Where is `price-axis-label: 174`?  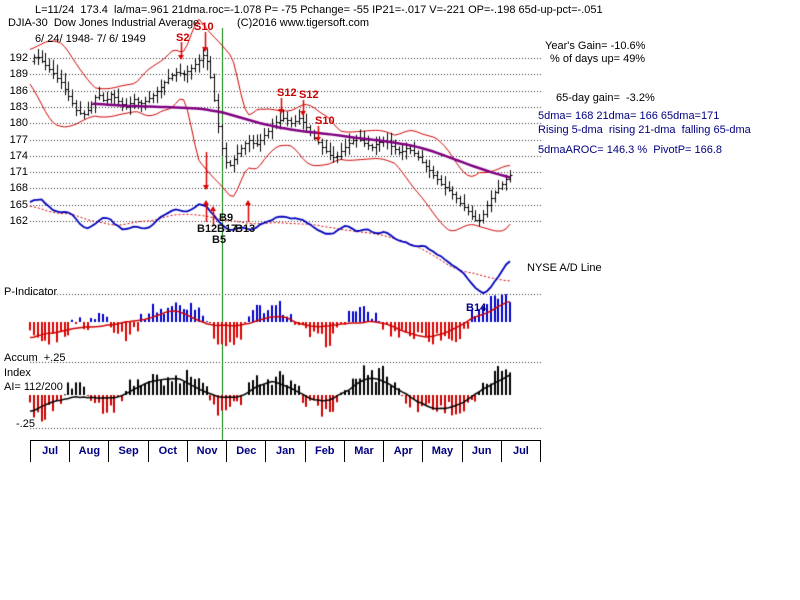 price-axis-label: 174 is located at coordinates (18, 155).